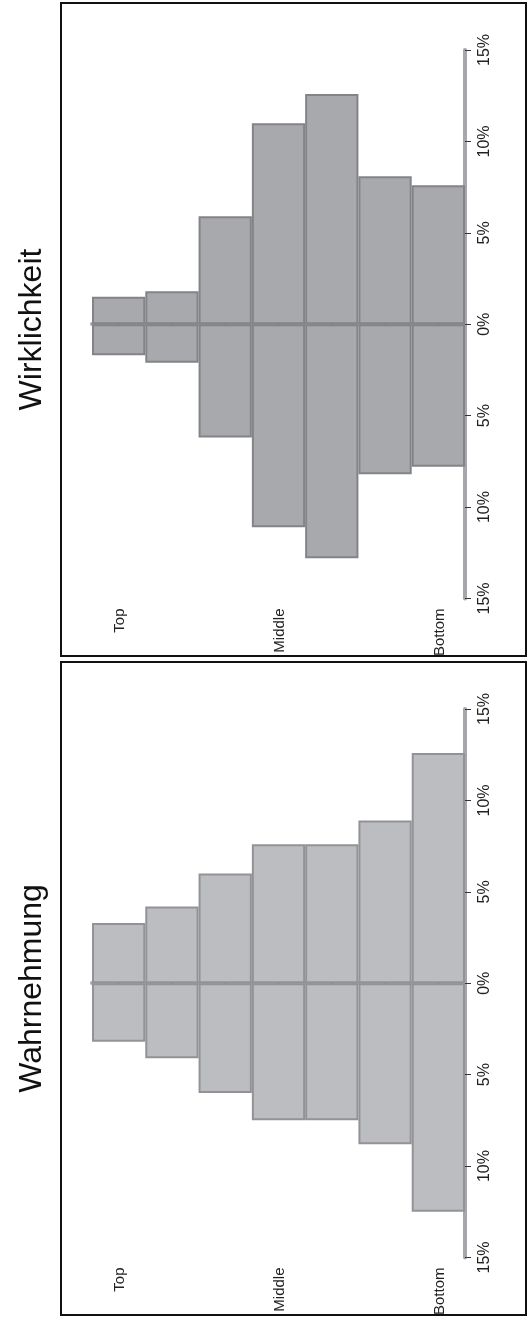 The image size is (531, 1319). I want to click on text: Wahrnehmung, so click(30, 988).